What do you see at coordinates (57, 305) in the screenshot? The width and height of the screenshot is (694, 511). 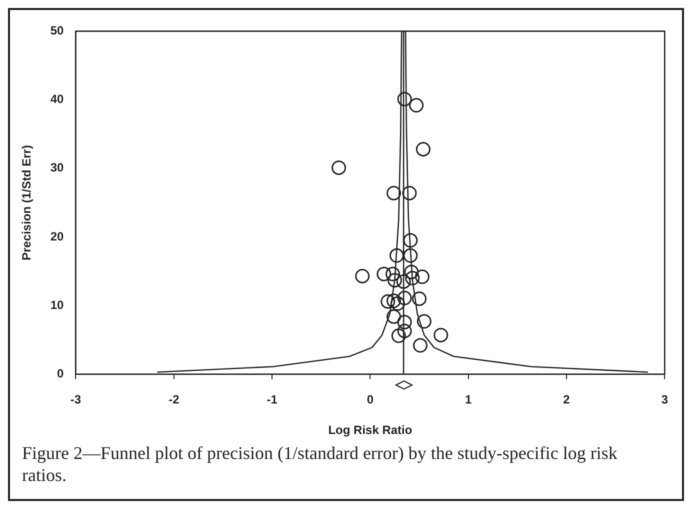 I see `y-tick-label: 10` at bounding box center [57, 305].